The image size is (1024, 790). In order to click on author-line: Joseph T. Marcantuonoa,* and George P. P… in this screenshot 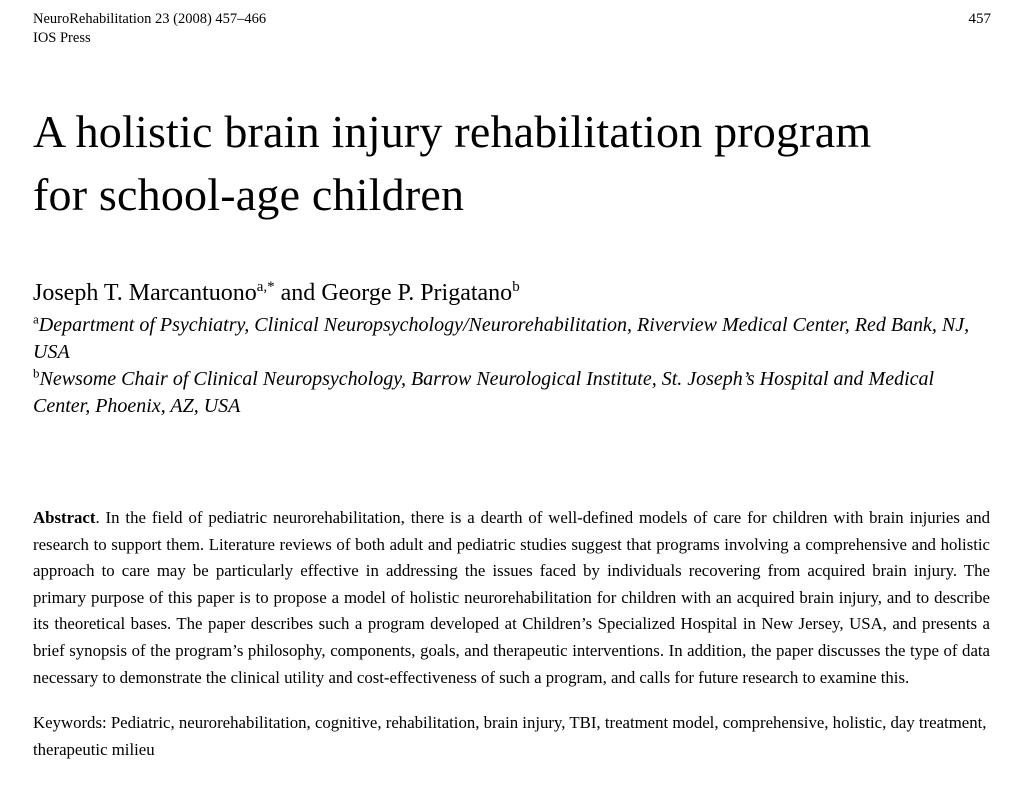, I will do `click(511, 293)`.